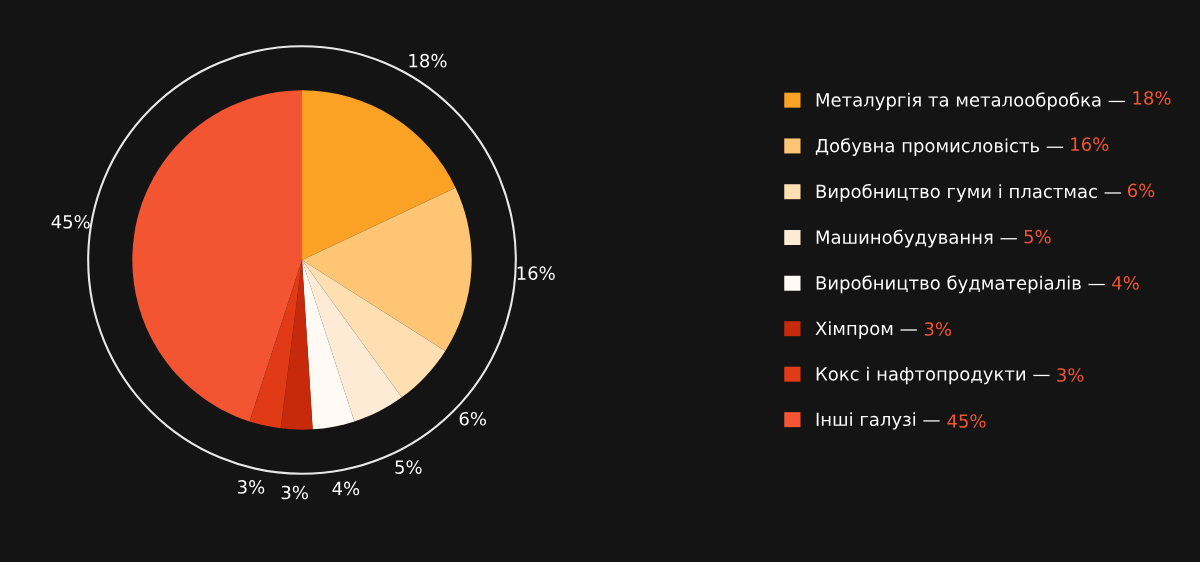 This screenshot has width=1200, height=562. Describe the element at coordinates (1037, 236) in the screenshot. I see `text: 5%` at that location.